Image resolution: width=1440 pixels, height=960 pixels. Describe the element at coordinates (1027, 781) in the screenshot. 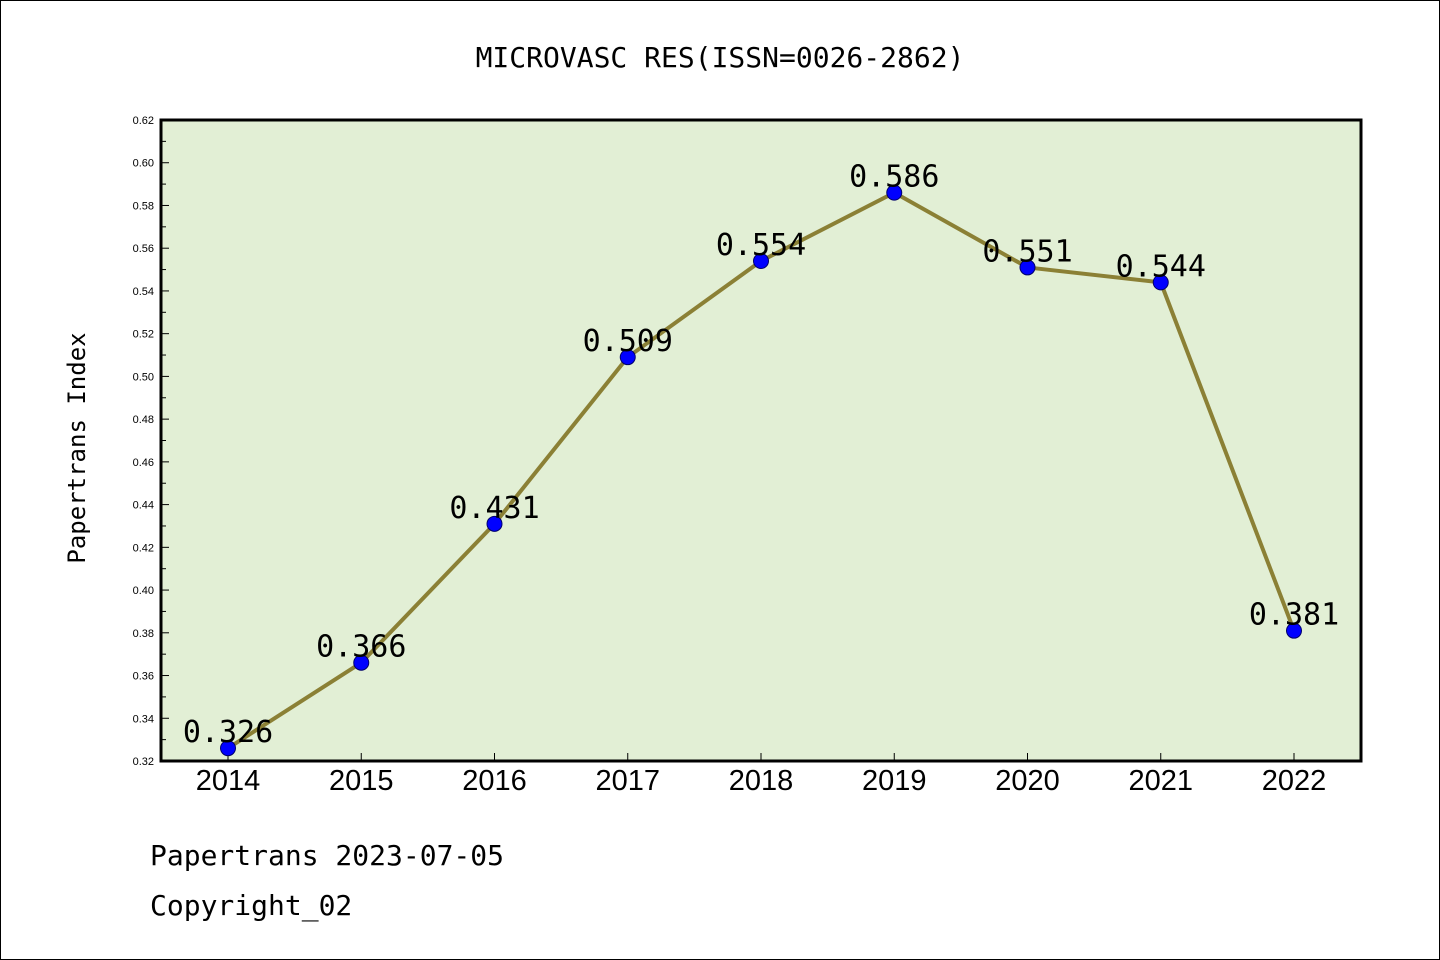

I see `x-tick-label: 2020` at that location.